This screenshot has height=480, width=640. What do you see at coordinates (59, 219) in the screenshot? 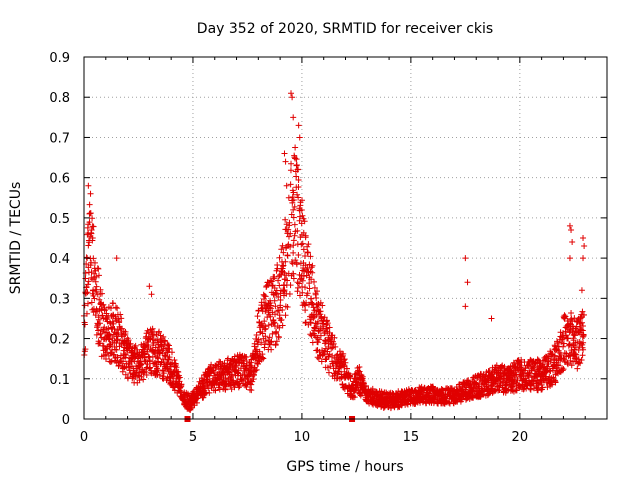
I see `y-tick-label: 0.5` at bounding box center [59, 219].